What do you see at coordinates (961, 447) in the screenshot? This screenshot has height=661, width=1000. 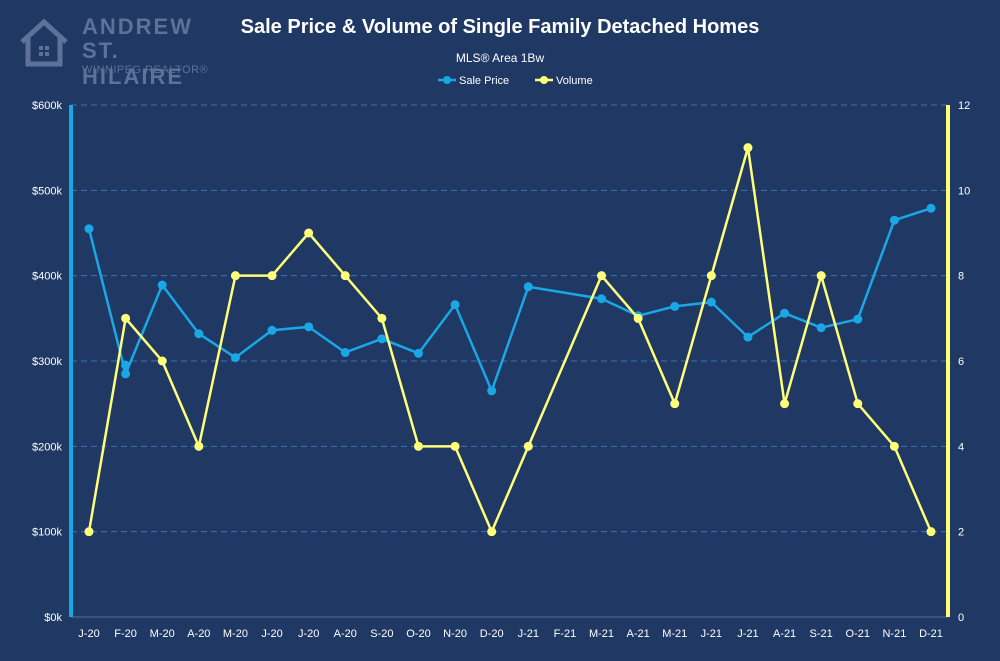 I see `right-axis-tick-label: 4` at bounding box center [961, 447].